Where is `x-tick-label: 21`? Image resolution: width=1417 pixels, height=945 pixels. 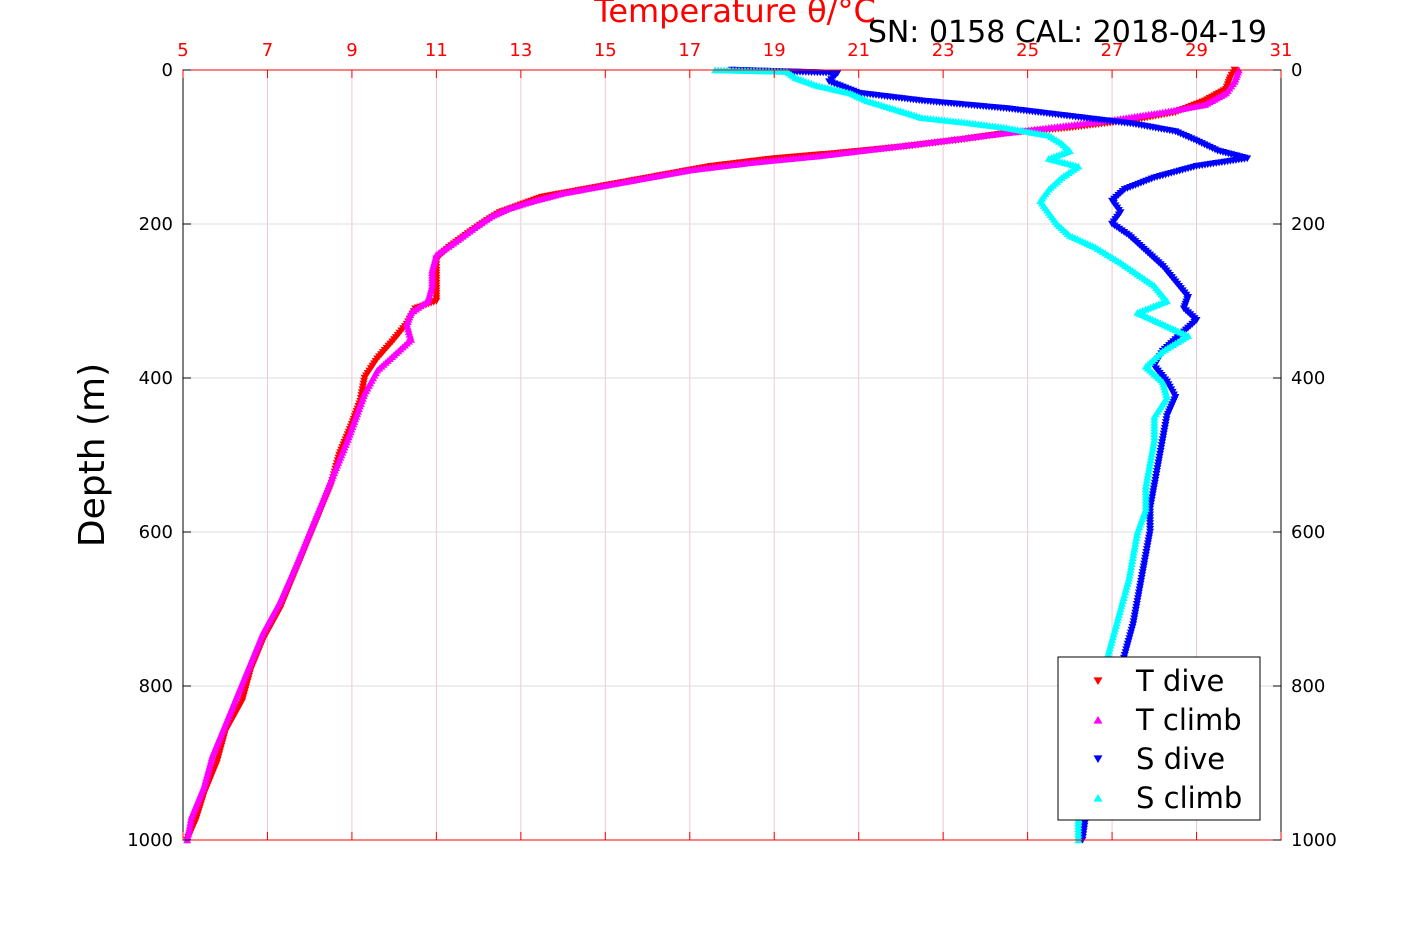
x-tick-label: 21 is located at coordinates (858, 50).